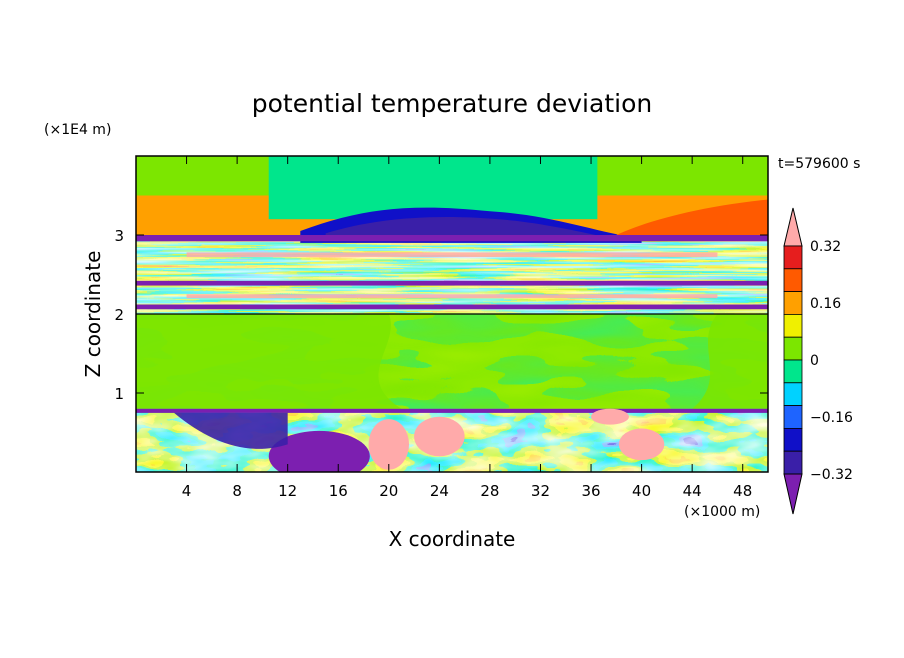 The image size is (904, 658). What do you see at coordinates (388, 491) in the screenshot?
I see `x-tick-label: 20` at bounding box center [388, 491].